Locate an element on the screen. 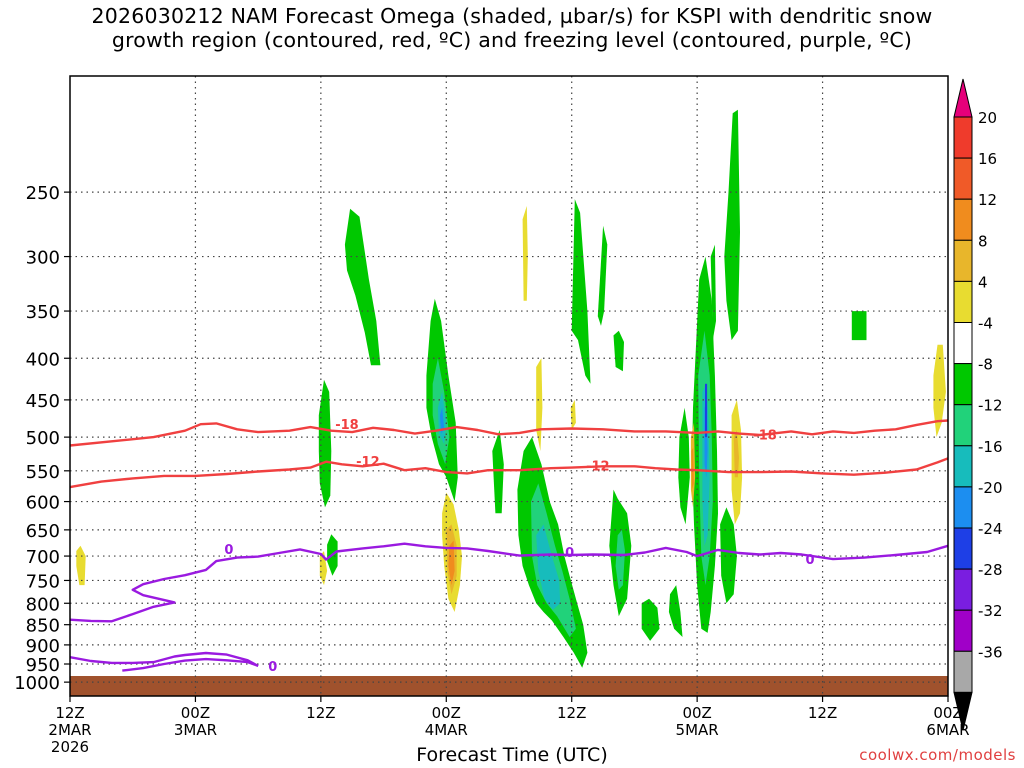  x-tick-label-72-1: 12Z is located at coordinates (822, 713).